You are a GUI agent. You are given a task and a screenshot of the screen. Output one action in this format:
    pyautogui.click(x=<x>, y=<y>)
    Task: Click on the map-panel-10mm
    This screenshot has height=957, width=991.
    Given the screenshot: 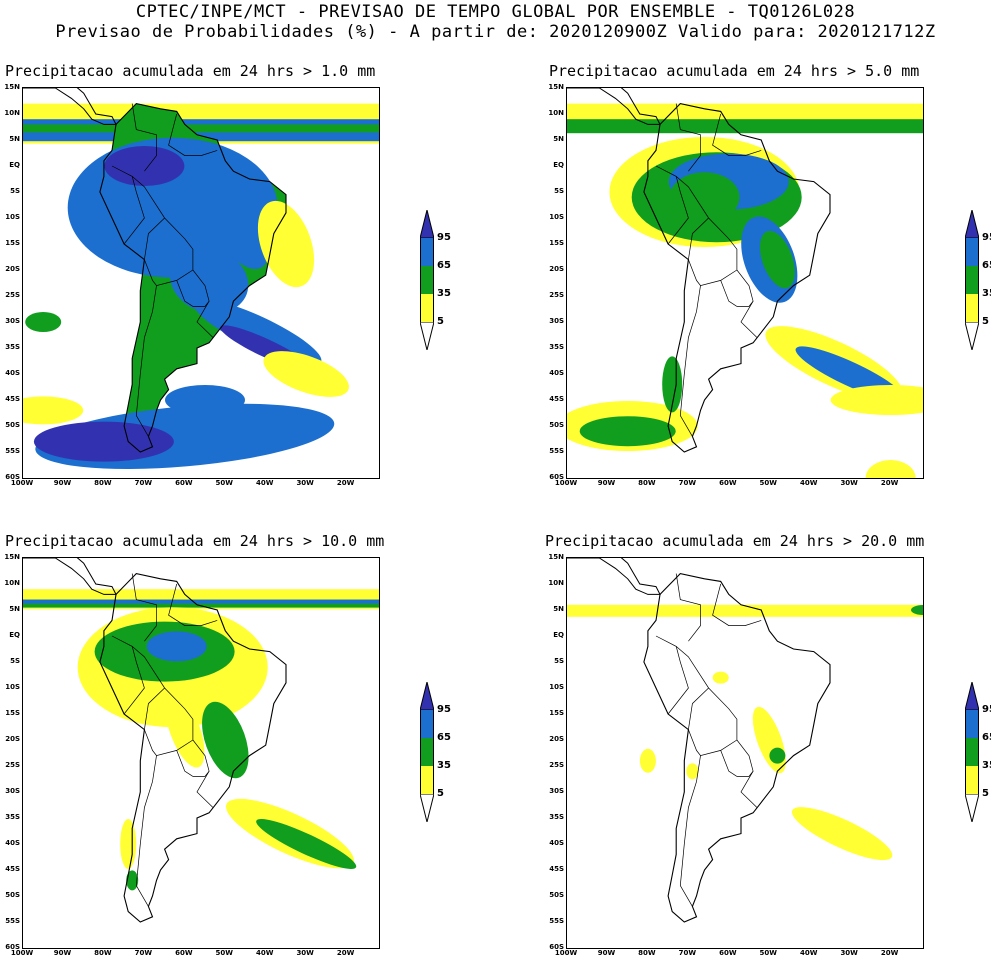 What is the action you would take?
    pyautogui.click(x=201, y=753)
    